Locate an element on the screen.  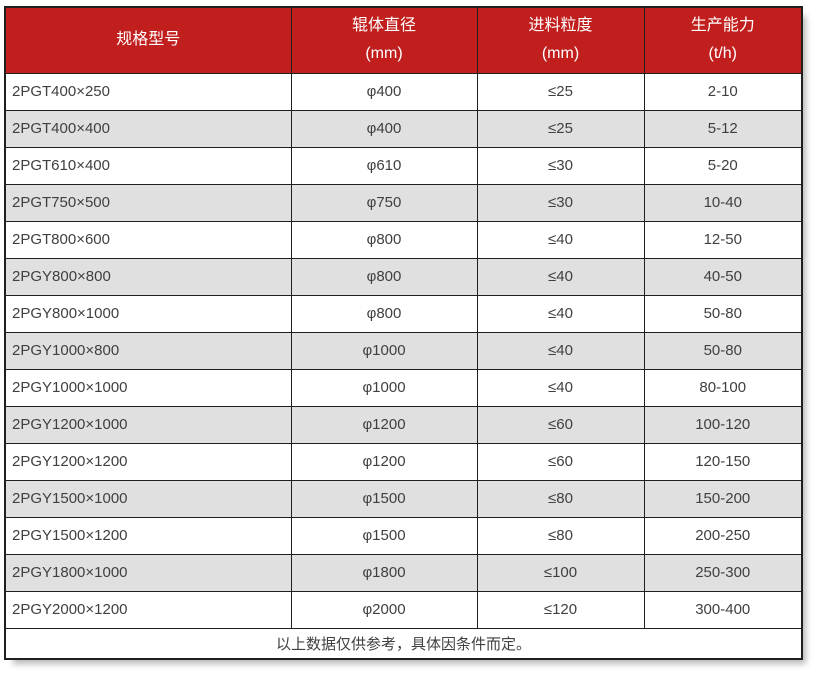
capacity-cell: 250-300 is located at coordinates (723, 572).